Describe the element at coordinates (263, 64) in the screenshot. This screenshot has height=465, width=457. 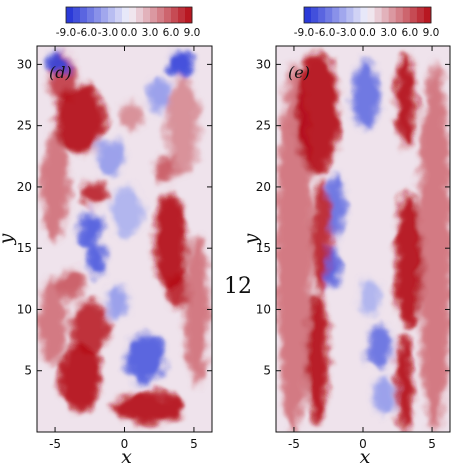
I see `y-tick-label: 30` at that location.